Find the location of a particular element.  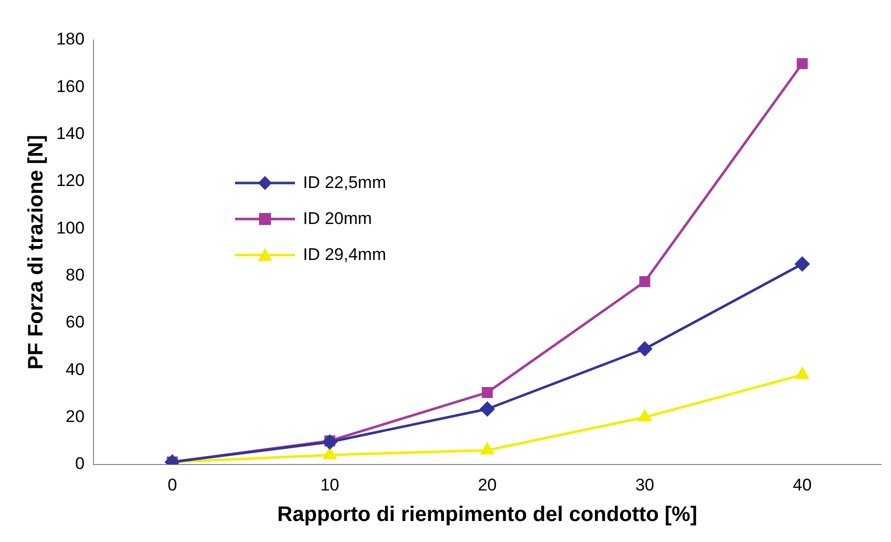

x-tick-label: 20 is located at coordinates (487, 484).